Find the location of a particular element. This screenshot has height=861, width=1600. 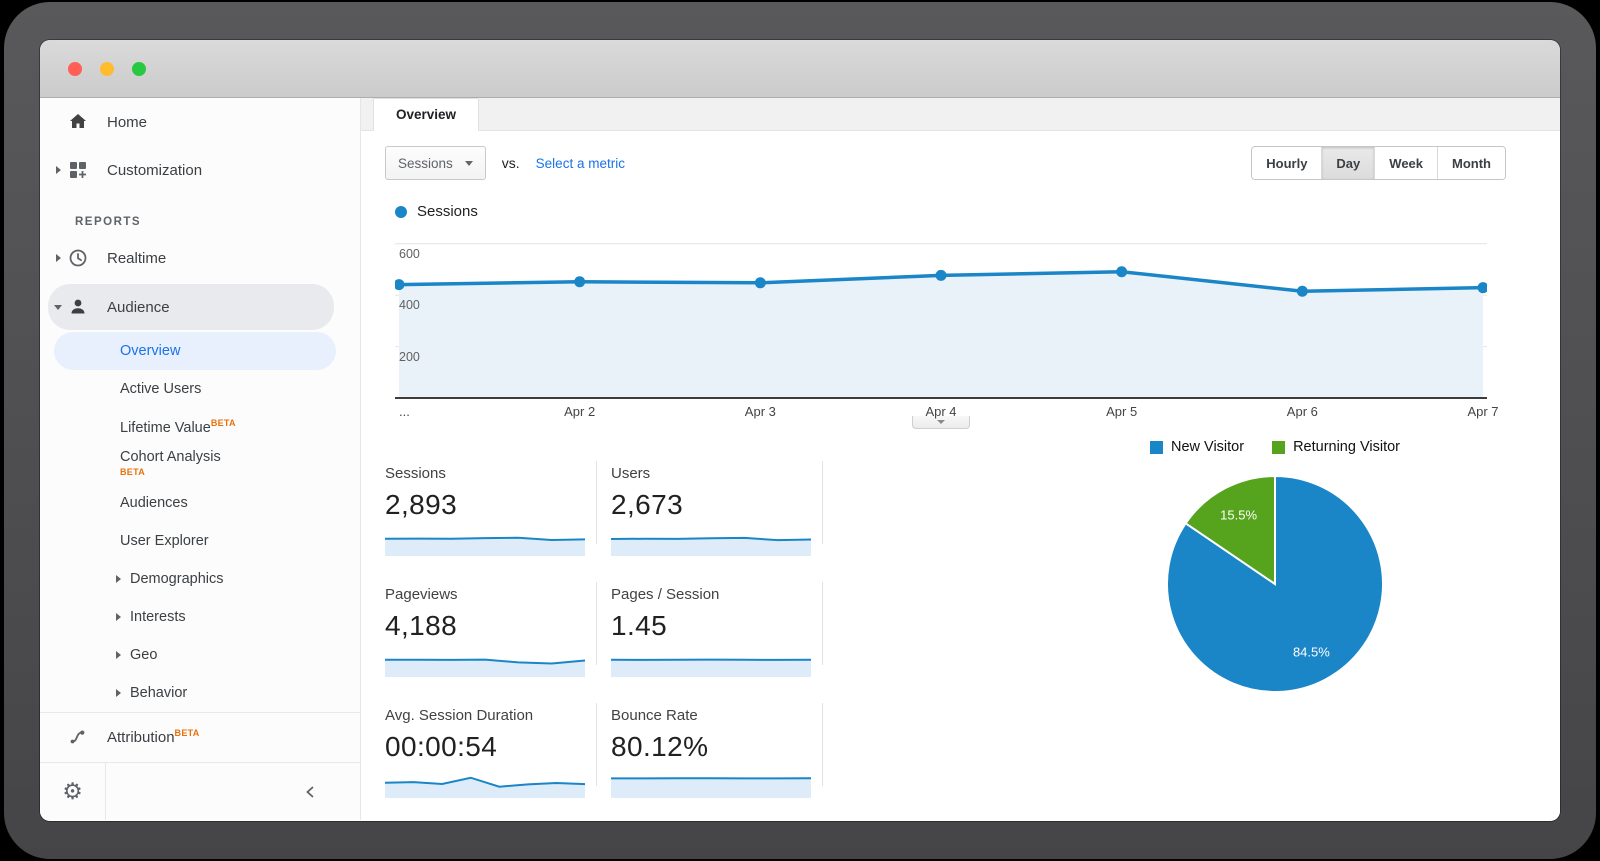

sidebar-item-label: AttributionBETA is located at coordinates (153, 737).